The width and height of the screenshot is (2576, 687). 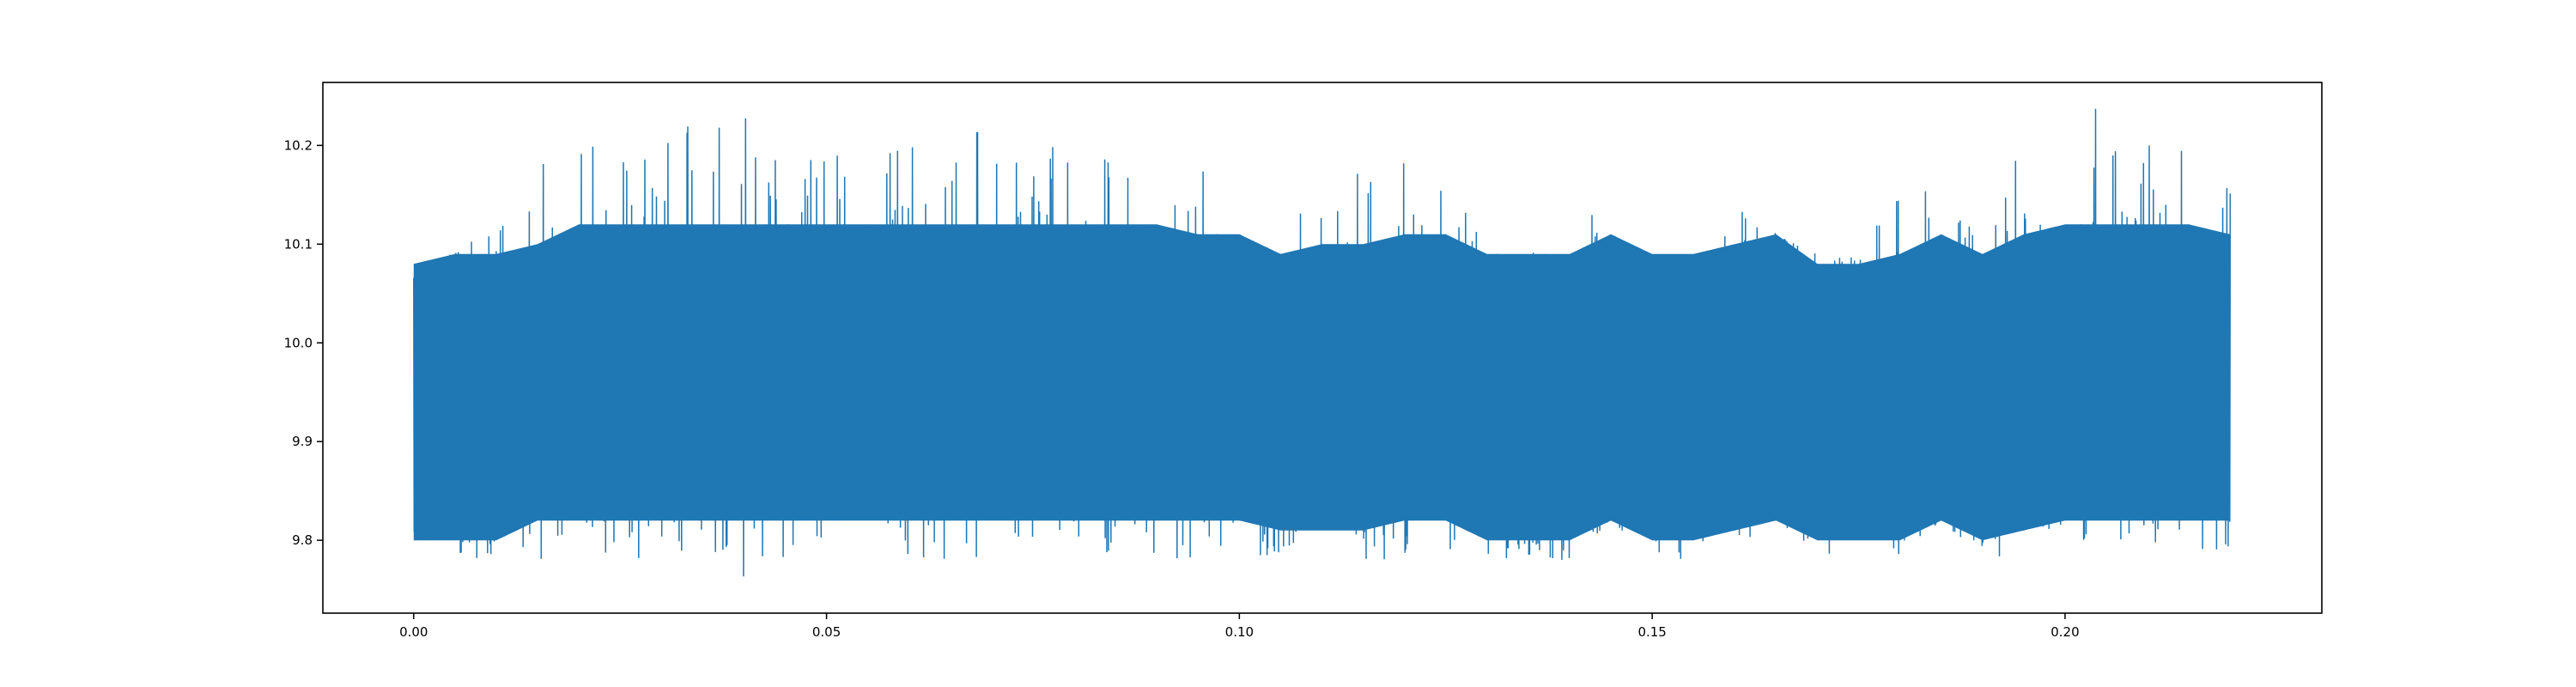 I want to click on x-tick-label: 0.00, so click(x=413, y=632).